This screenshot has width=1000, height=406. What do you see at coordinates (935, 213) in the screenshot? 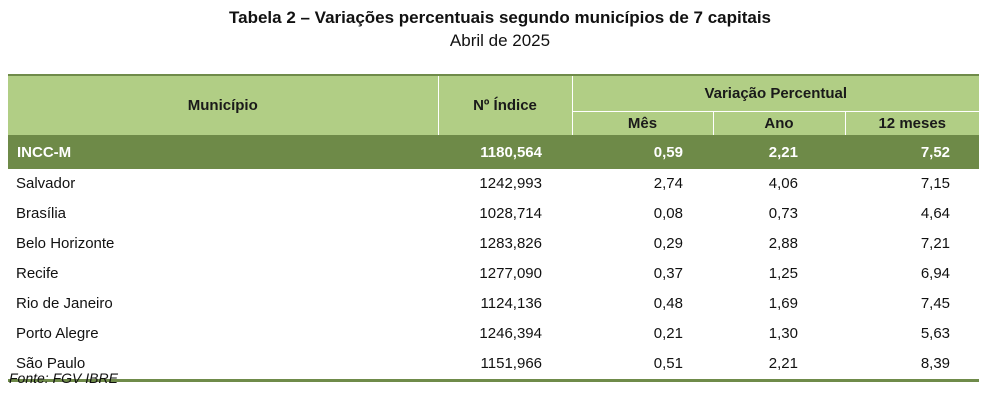
I see `cell-12-meses: 4,64` at bounding box center [935, 213].